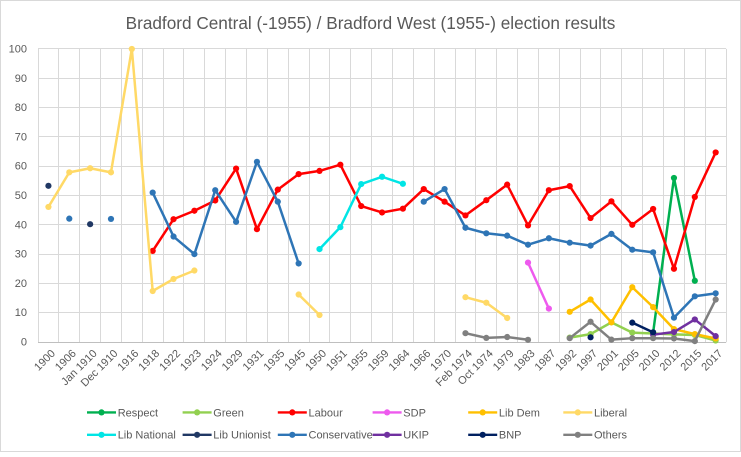 The height and width of the screenshot is (457, 741). I want to click on svg-text: Respect, so click(138, 413).